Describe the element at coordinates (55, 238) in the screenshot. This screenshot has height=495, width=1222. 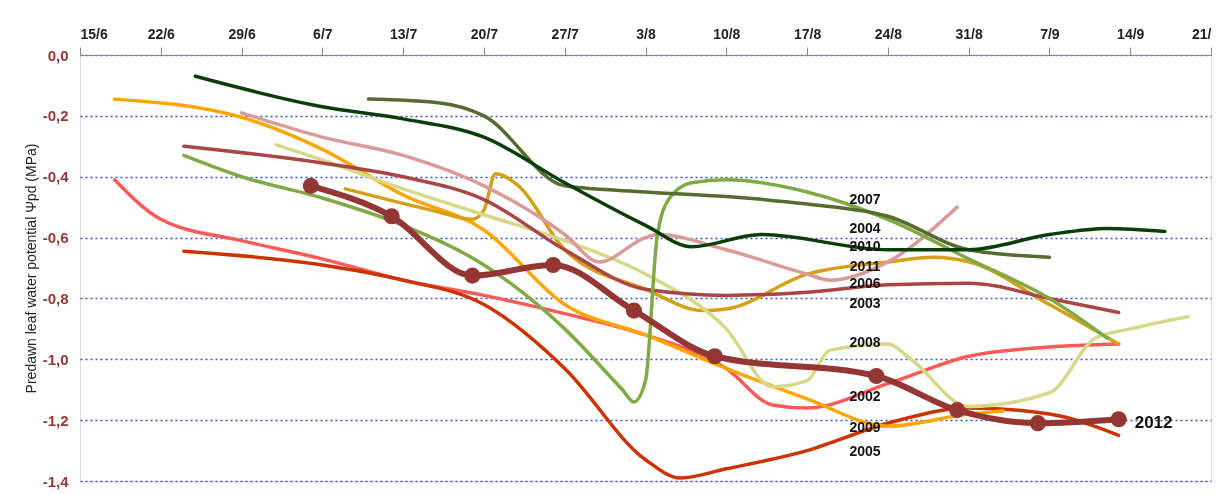
I see `y-tick-label: -0,6` at that location.